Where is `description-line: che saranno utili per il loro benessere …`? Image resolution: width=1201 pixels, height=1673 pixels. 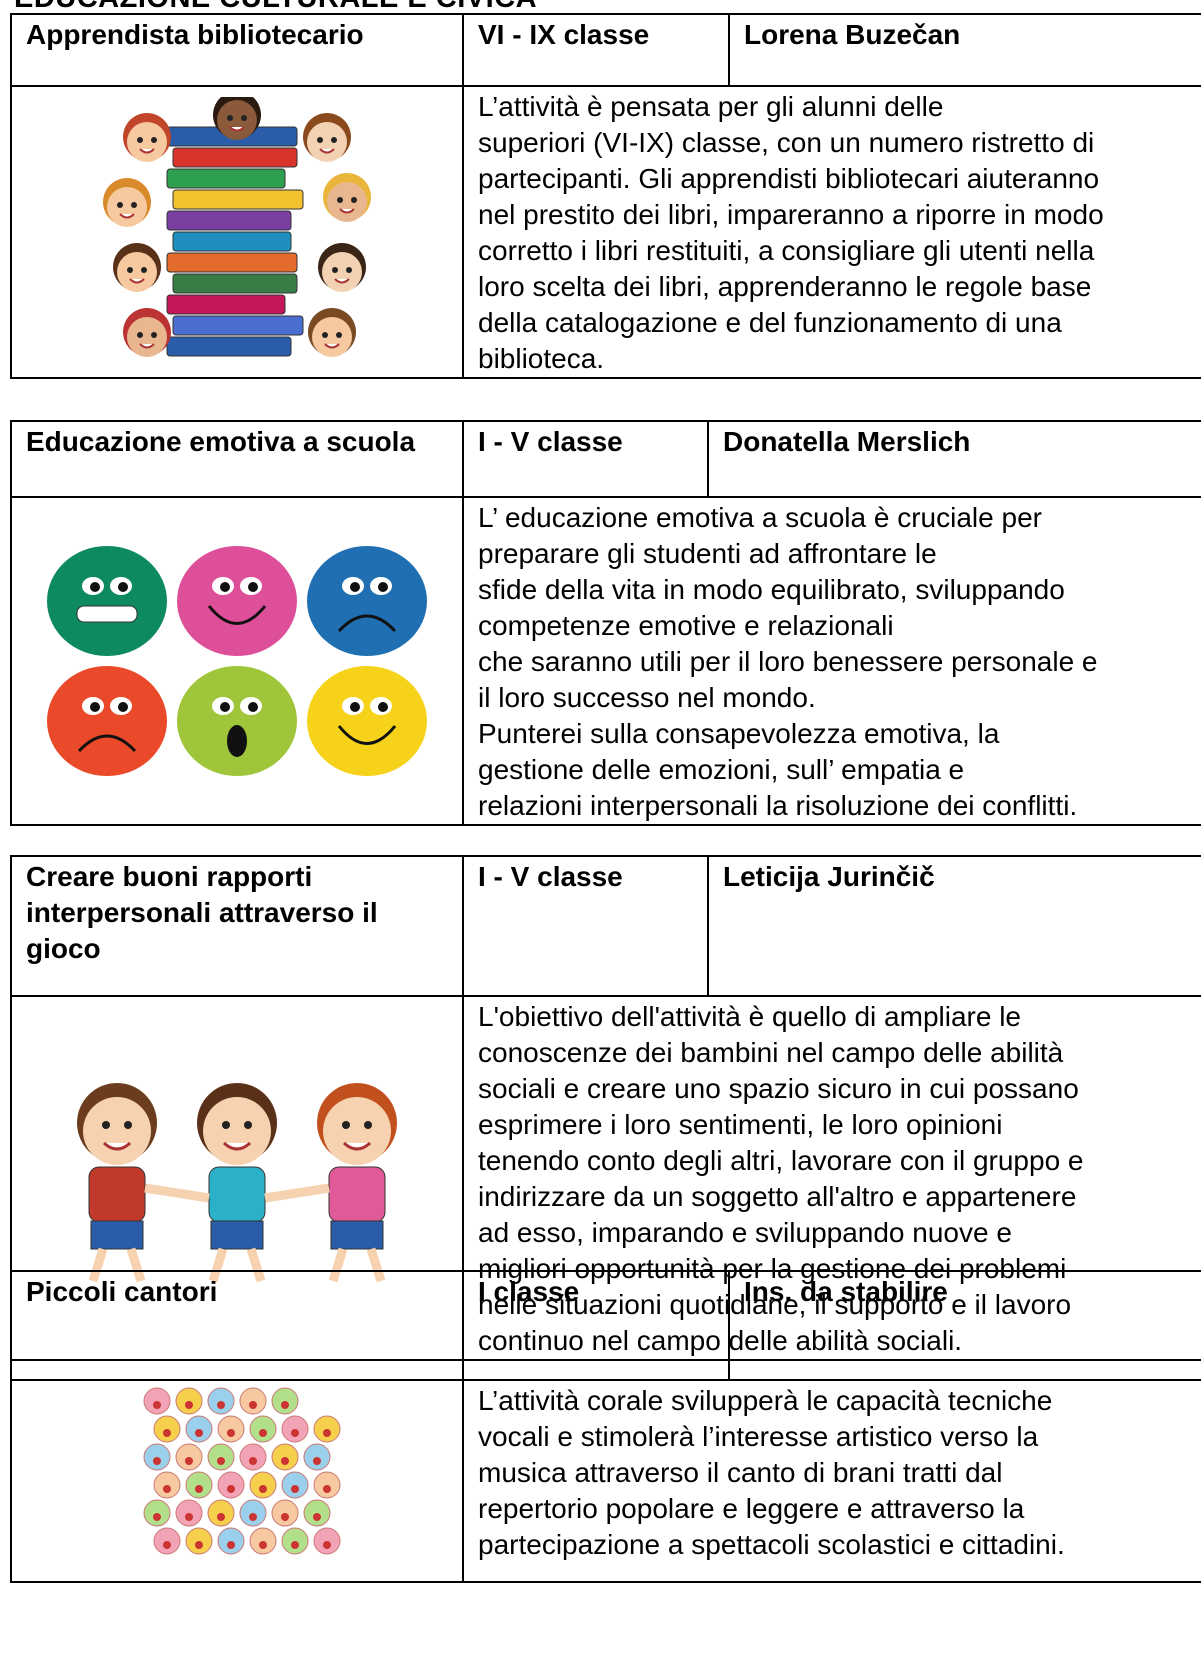 description-line: che saranno utili per il loro benessere … is located at coordinates (788, 661).